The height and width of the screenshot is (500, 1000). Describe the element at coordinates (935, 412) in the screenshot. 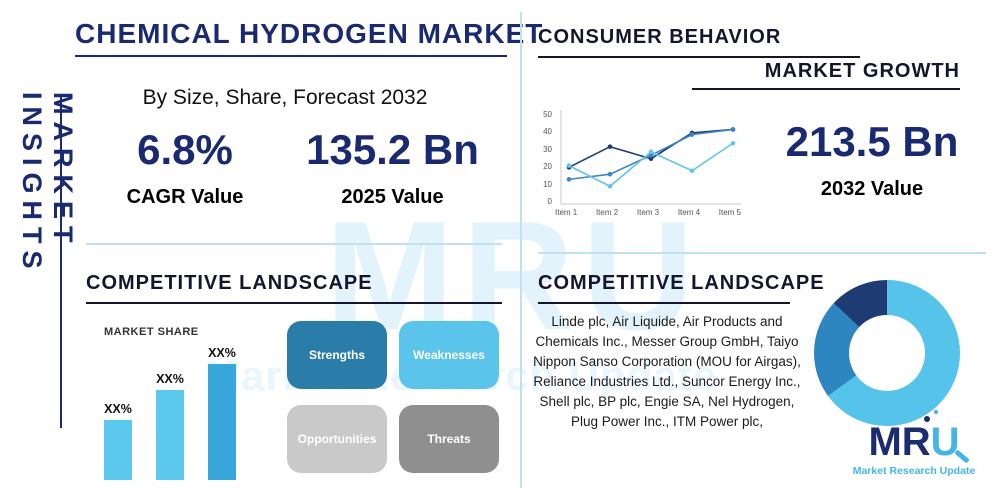

I see `logo-dot-cyan` at that location.